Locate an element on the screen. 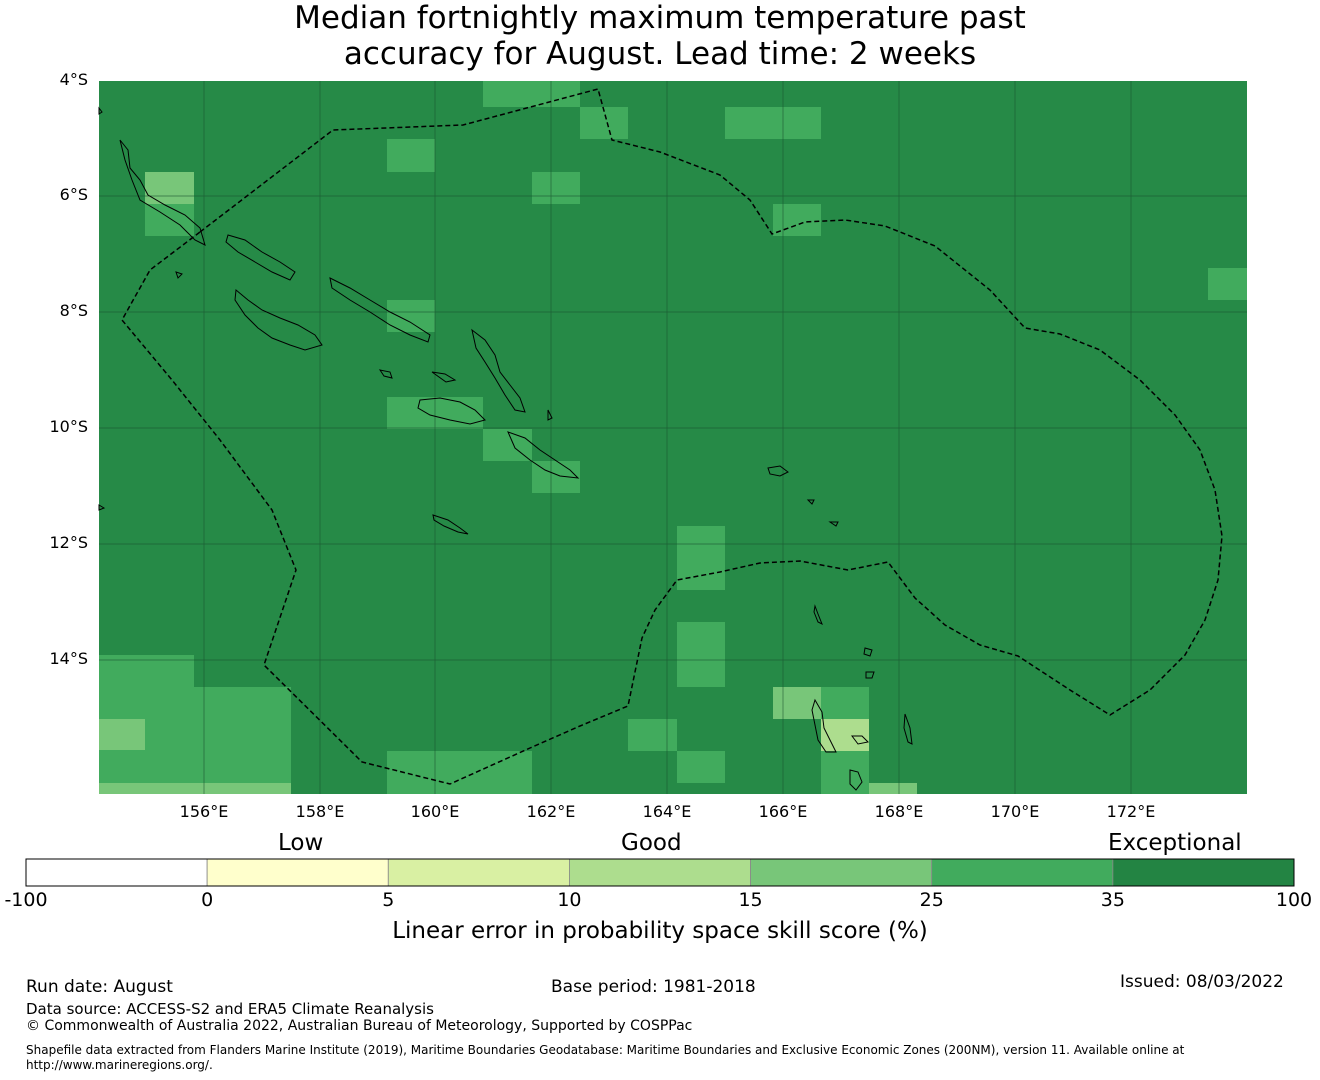  island-duff is located at coordinates (833, 524).